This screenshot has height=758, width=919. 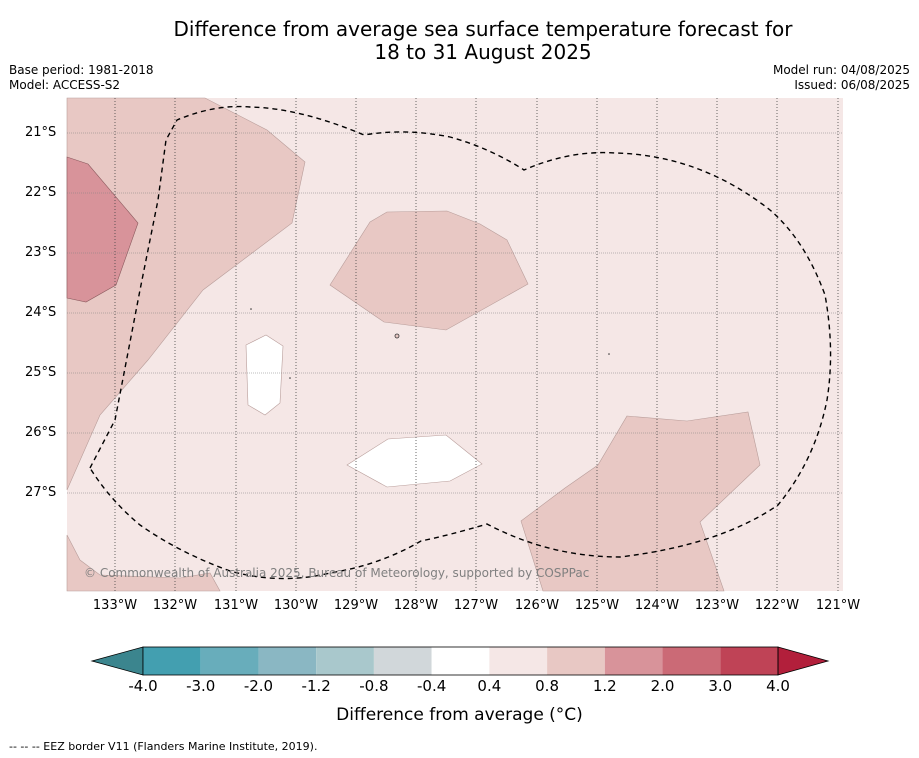 What do you see at coordinates (143, 563) in the screenshot?
I see `anomaly-region-southwest` at bounding box center [143, 563].